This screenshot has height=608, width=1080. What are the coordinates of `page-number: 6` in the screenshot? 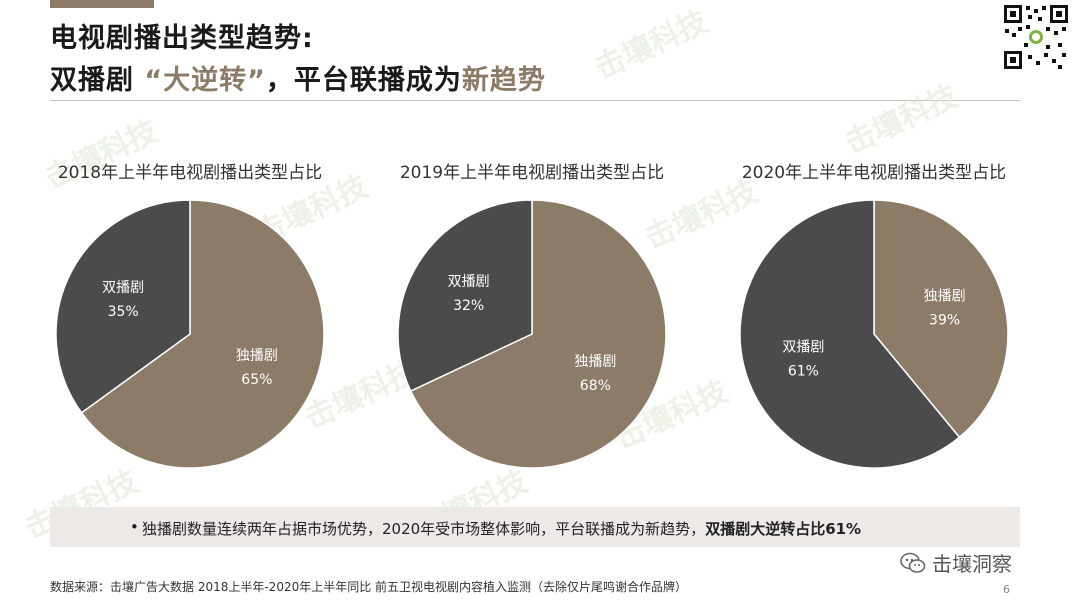 It's located at (1006, 589).